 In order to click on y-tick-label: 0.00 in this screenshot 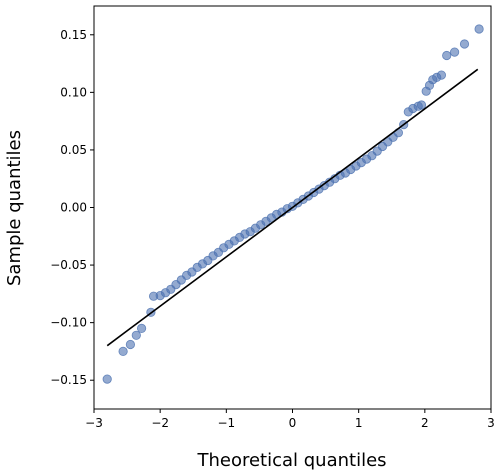, I will do `click(73, 208)`.